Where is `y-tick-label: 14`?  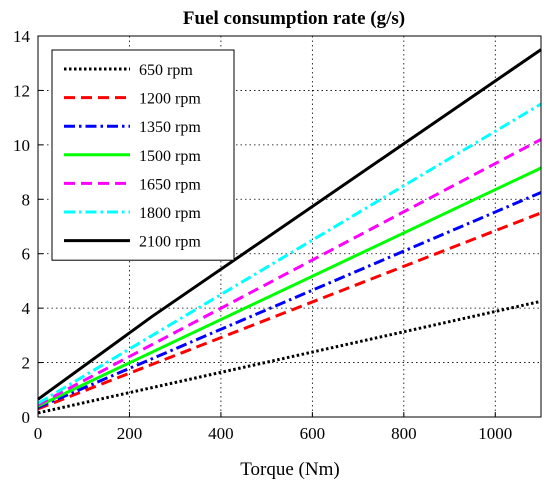 y-tick-label: 14 is located at coordinates (22, 36).